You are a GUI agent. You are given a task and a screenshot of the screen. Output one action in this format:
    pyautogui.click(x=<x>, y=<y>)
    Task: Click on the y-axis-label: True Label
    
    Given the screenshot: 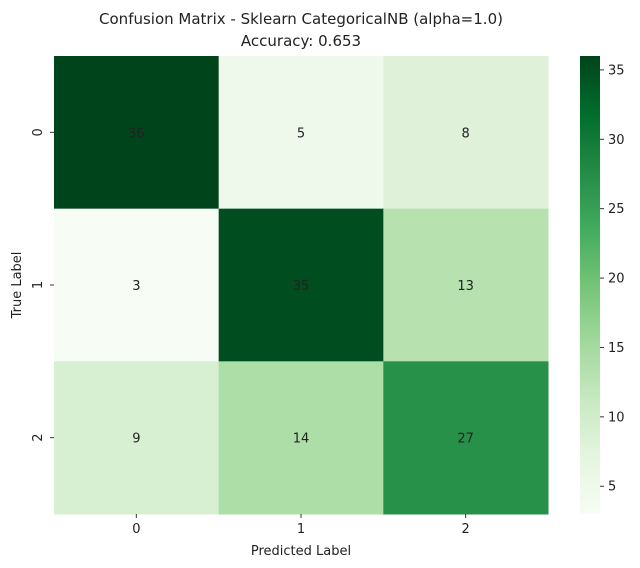 What is the action you would take?
    pyautogui.click(x=17, y=286)
    